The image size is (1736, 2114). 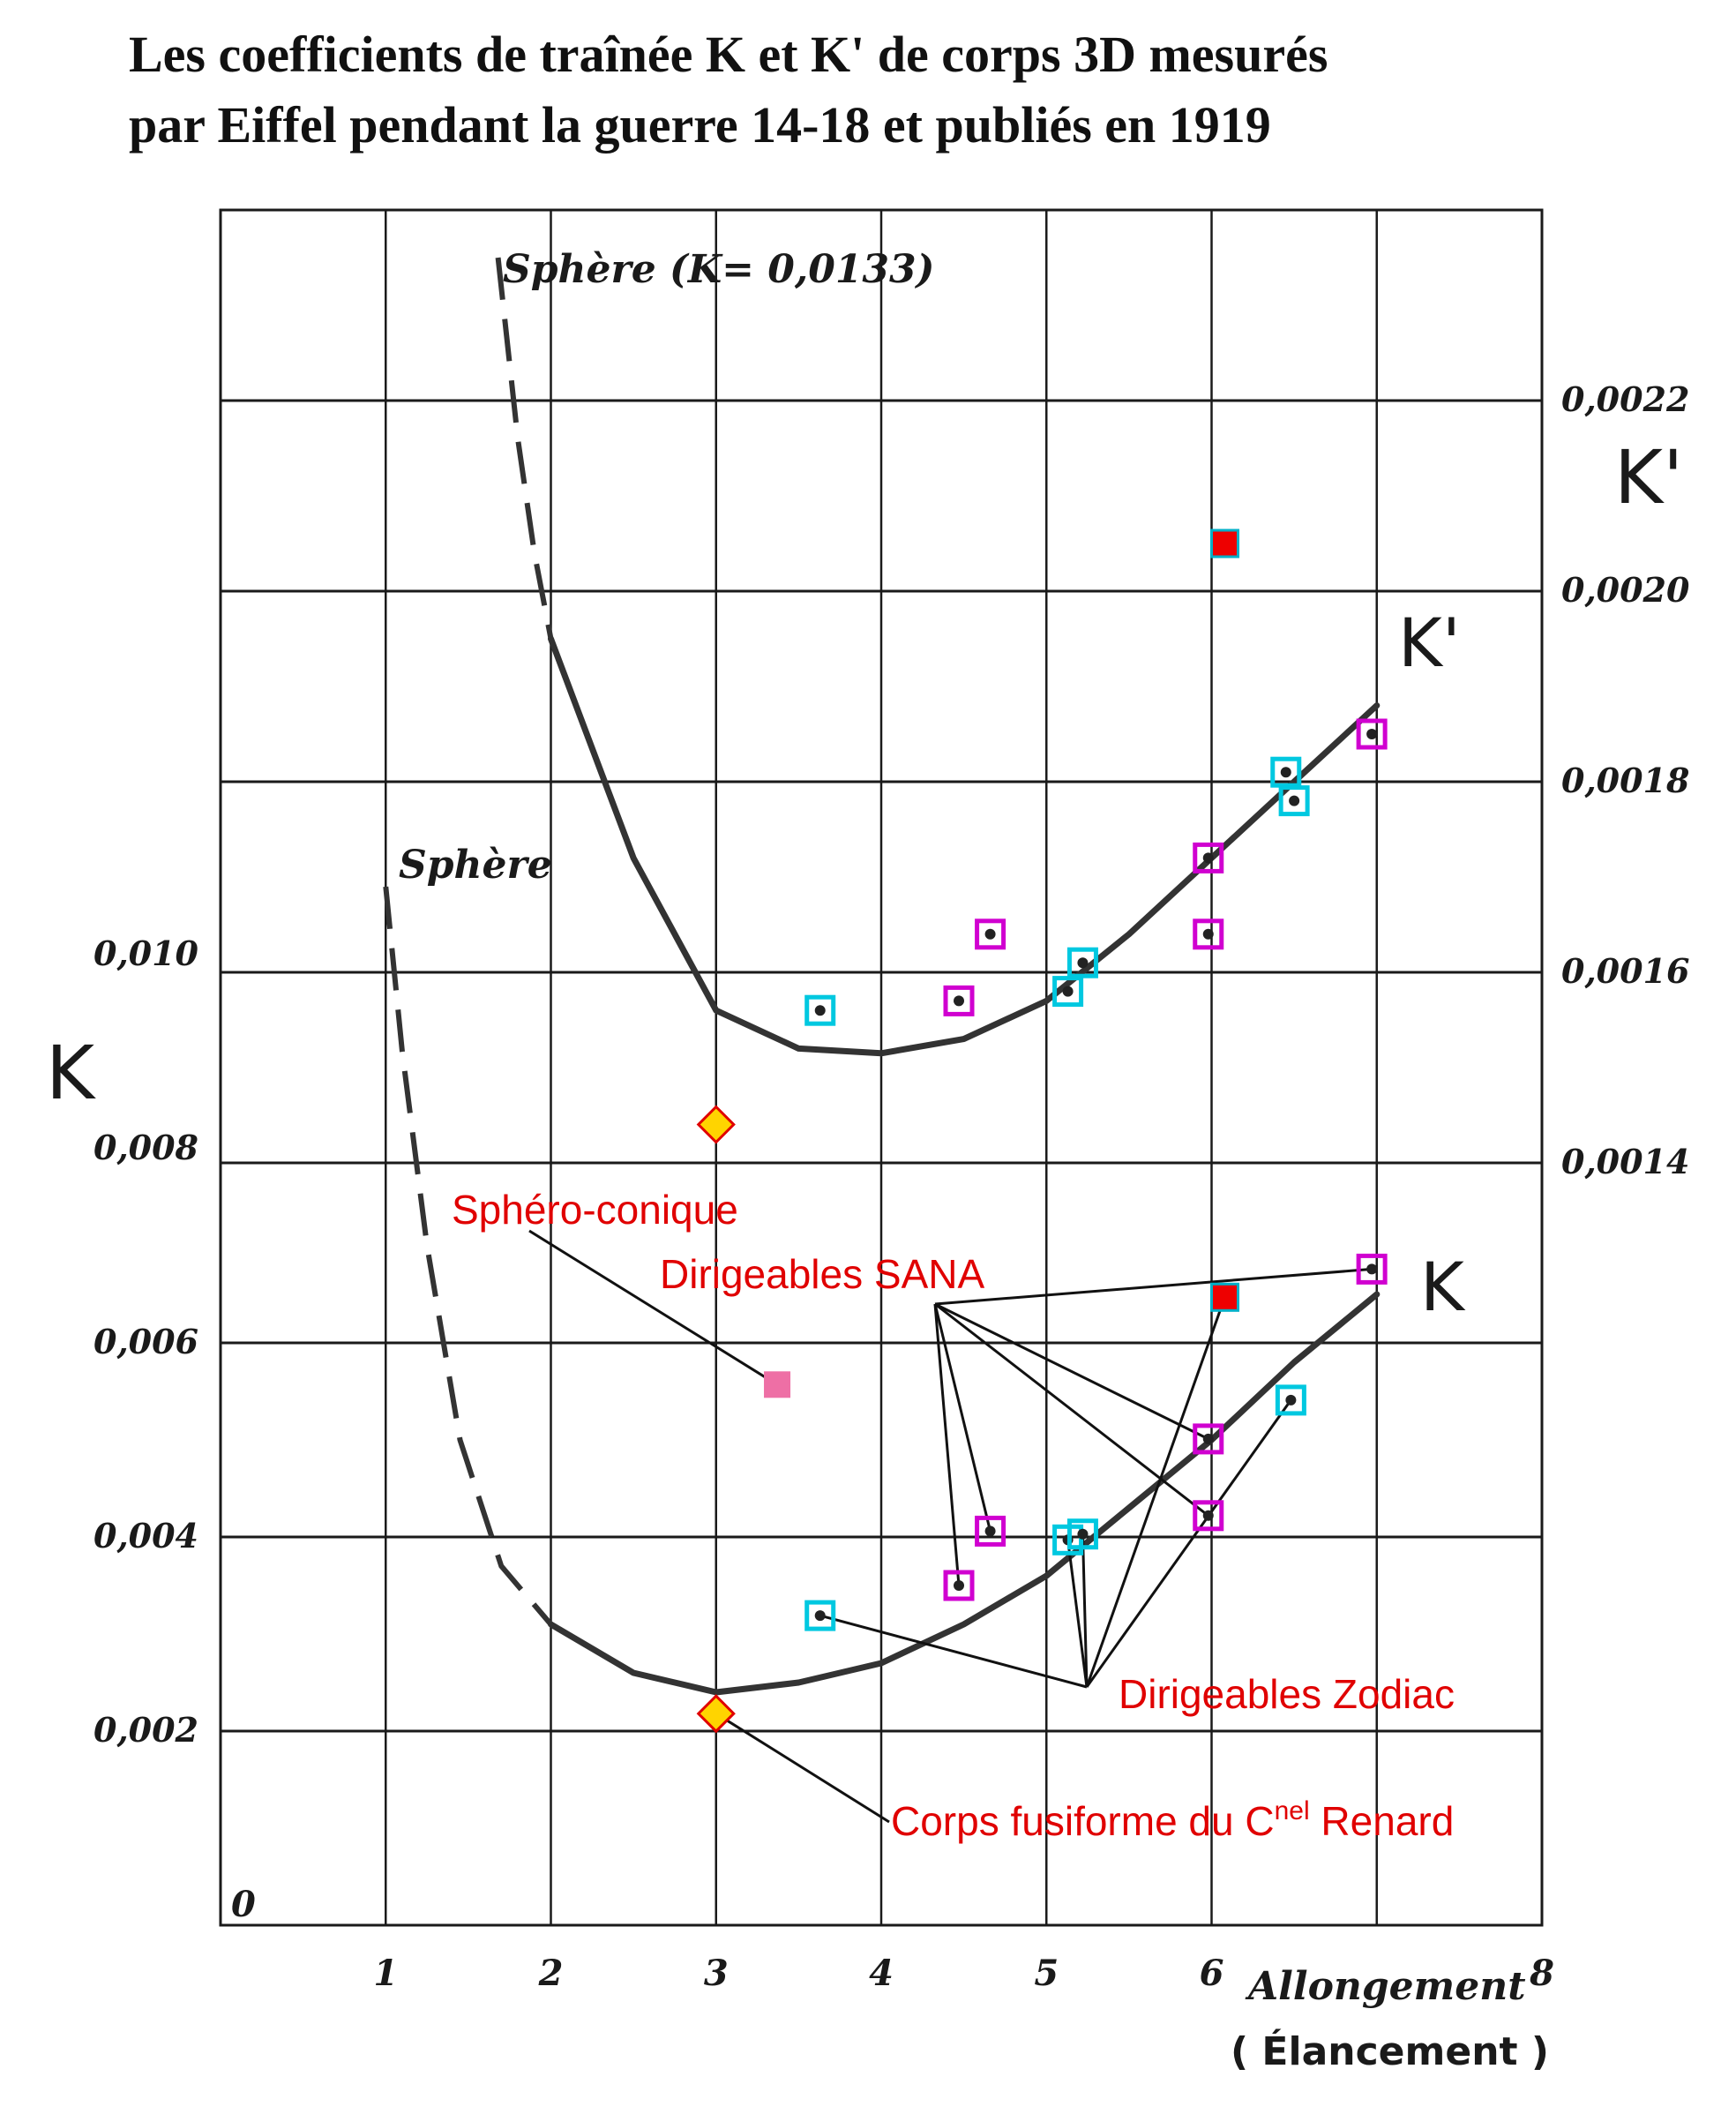 What do you see at coordinates (146, 1536) in the screenshot?
I see `y-left-tick-label: 0,004` at bounding box center [146, 1536].